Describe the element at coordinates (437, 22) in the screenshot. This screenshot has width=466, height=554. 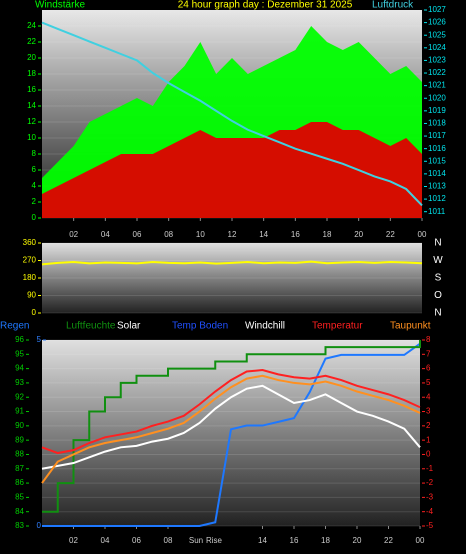
I see `y-tick-label: 1026` at that location.